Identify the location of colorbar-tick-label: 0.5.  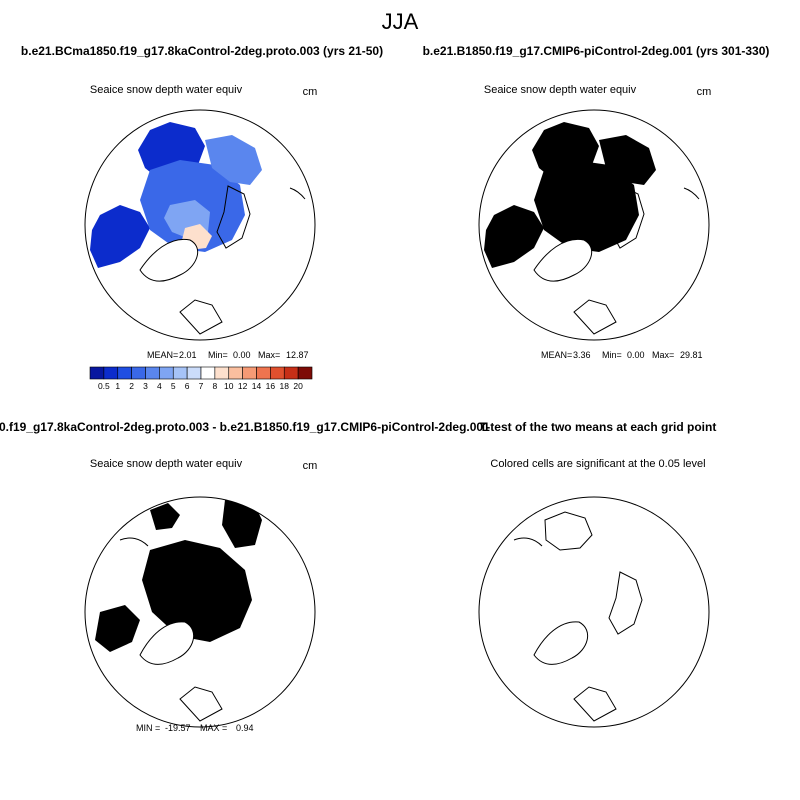
(104, 386).